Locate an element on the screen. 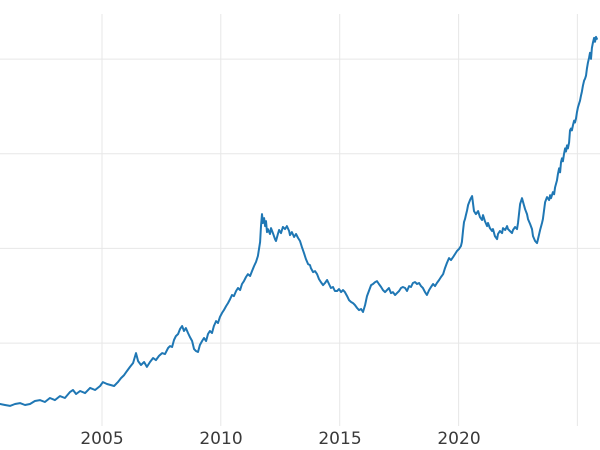  x-tick-label-2005: 2005 is located at coordinates (102, 439).